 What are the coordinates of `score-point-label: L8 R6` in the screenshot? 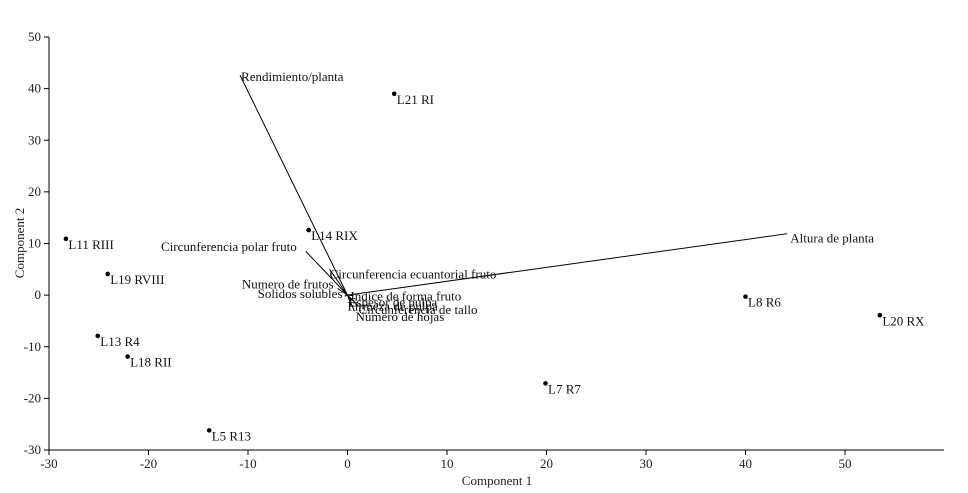 It's located at (764, 302).